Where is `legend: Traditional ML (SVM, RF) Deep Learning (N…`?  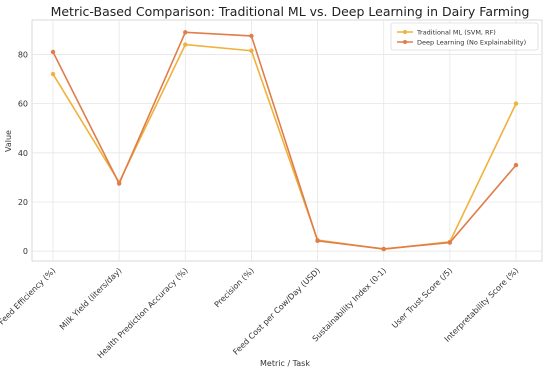
legend: Traditional ML (SVM, RF) Deep Learning (N… is located at coordinates (464, 36).